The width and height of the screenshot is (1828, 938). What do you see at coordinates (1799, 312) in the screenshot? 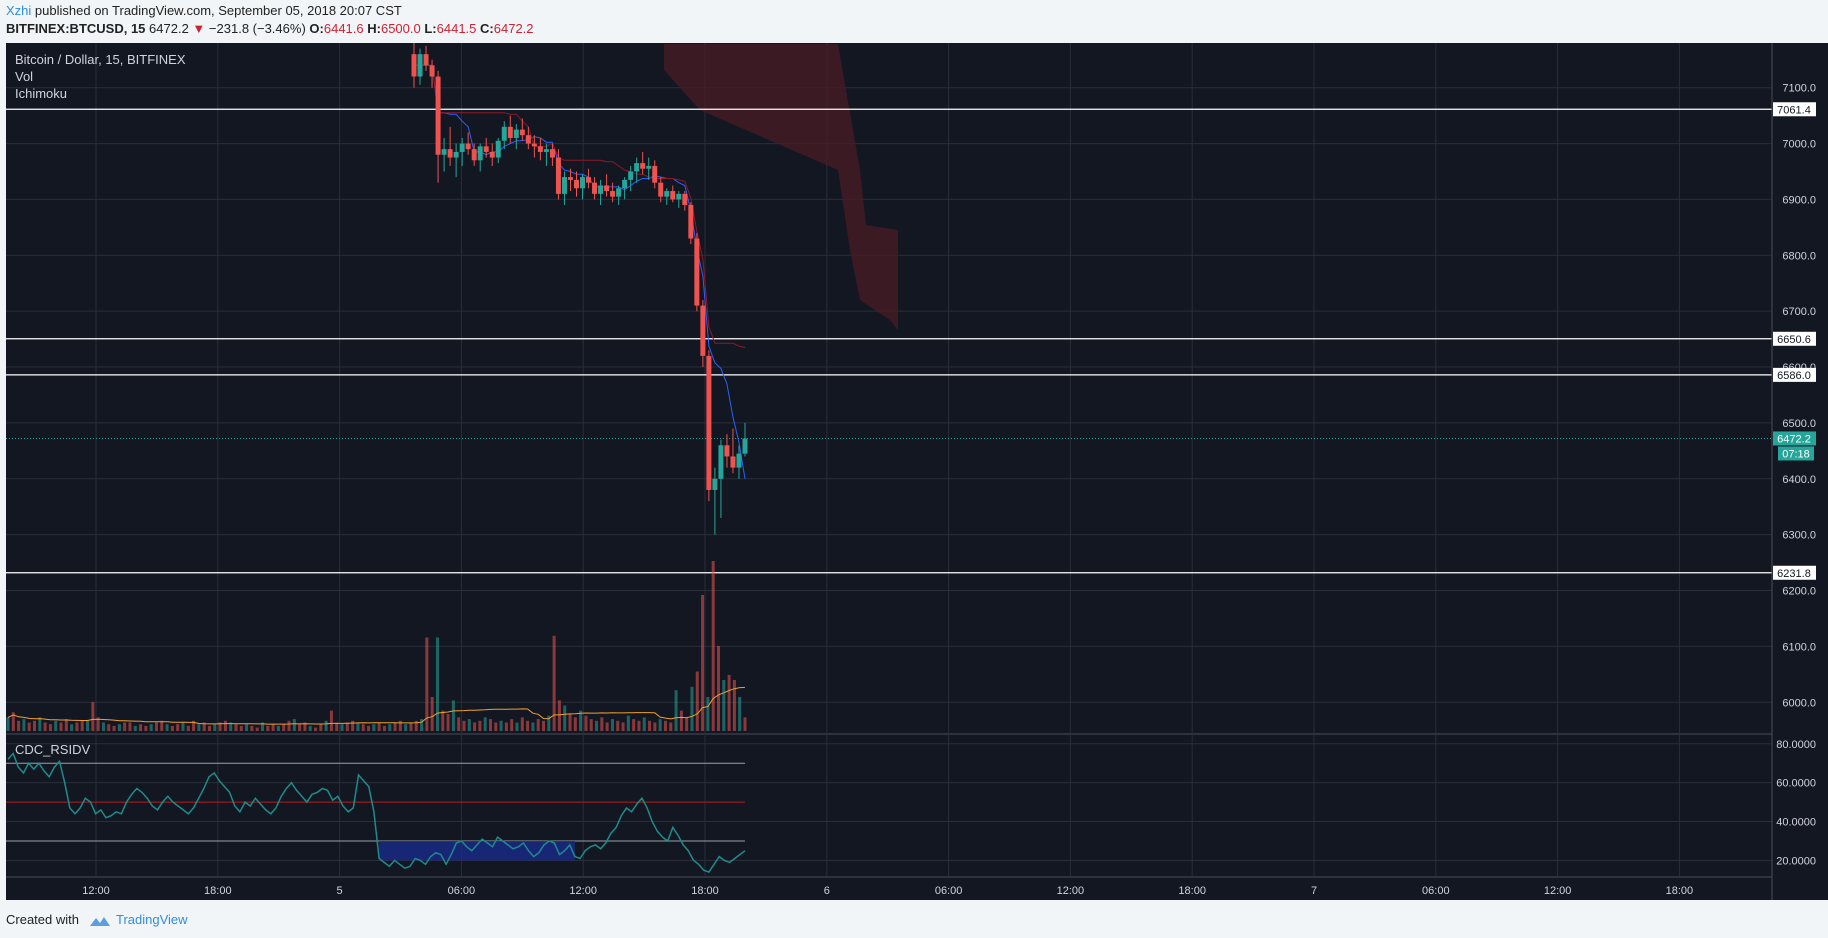
I see `price-tick-label: 6700.0` at bounding box center [1799, 312].